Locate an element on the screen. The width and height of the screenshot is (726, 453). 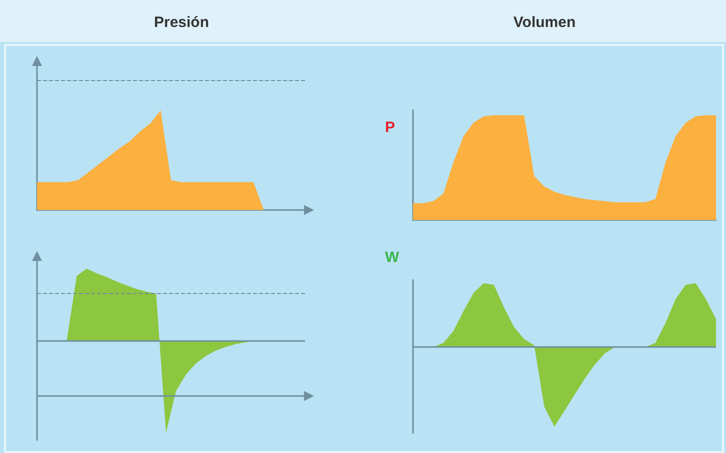
chart-title: Presión is located at coordinates (182, 22).